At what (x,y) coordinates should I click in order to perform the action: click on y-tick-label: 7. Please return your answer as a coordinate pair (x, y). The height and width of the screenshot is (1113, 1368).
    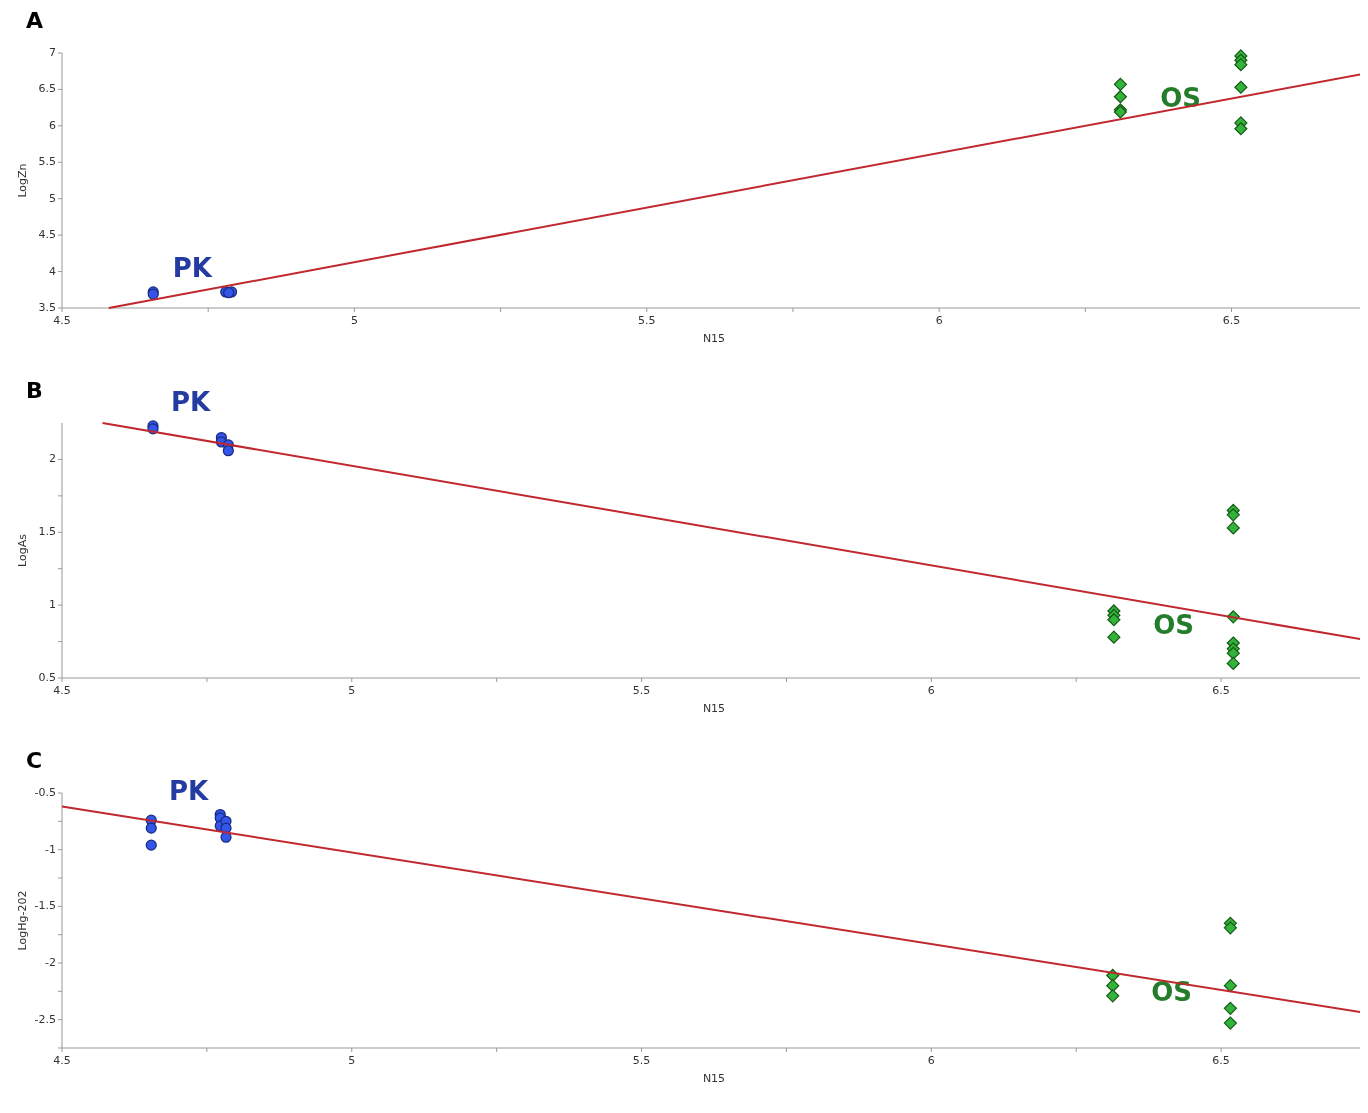
    Looking at the image, I should click on (52, 52).